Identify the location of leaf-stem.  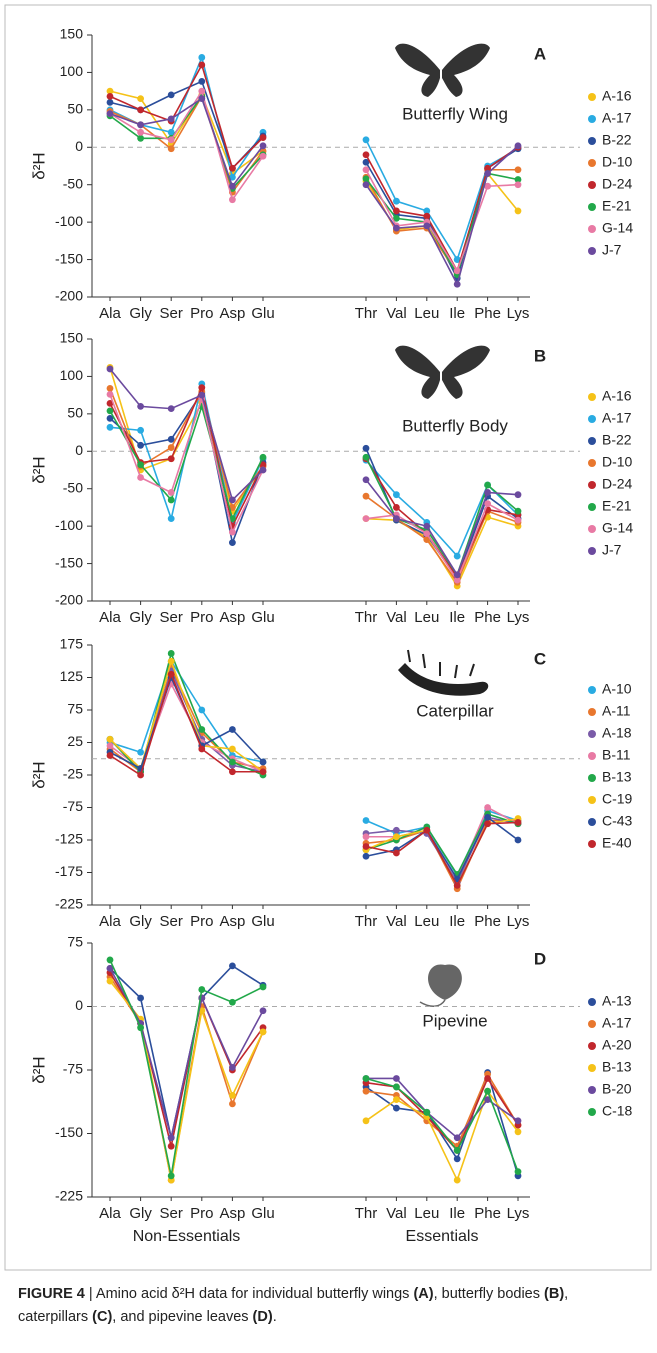
(432, 1003).